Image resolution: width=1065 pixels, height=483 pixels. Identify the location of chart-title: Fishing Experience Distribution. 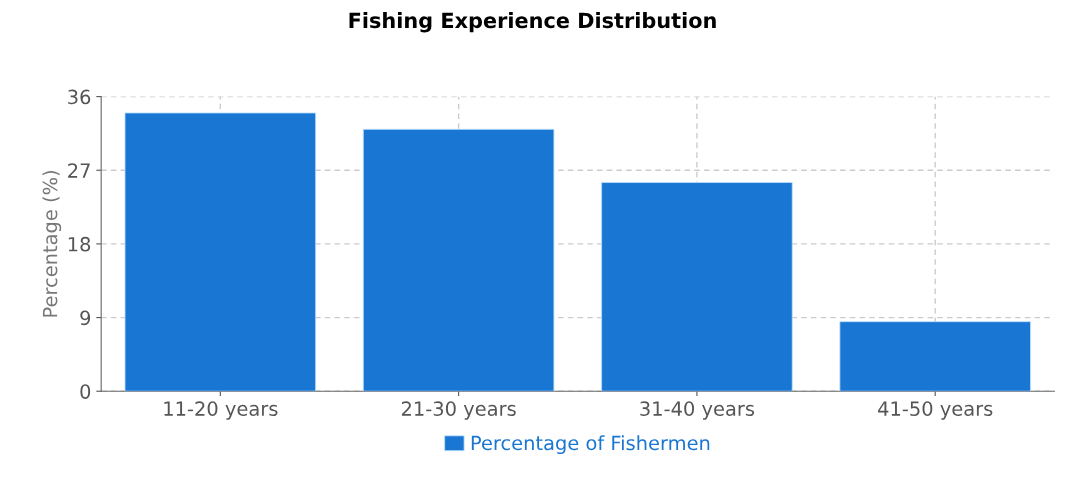
(532, 22).